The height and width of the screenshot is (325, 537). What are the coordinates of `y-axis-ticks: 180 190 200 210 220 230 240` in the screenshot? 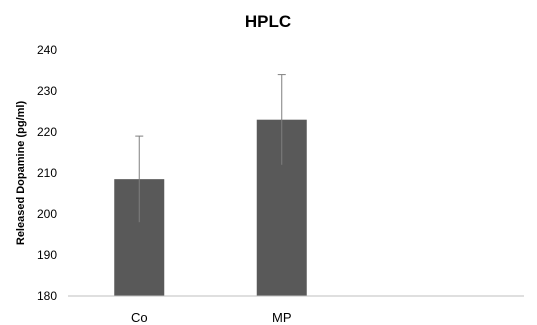 It's located at (47, 173).